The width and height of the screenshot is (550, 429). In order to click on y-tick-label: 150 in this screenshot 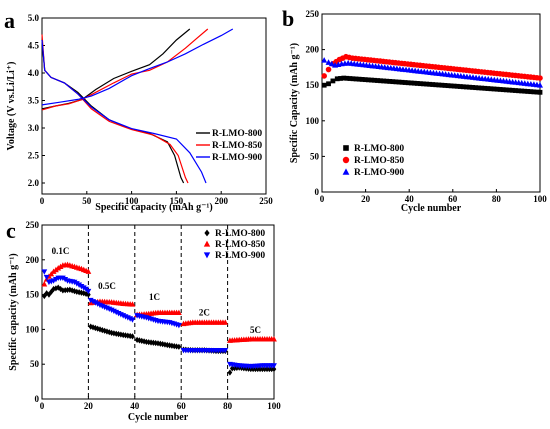, I will do `click(313, 85)`.